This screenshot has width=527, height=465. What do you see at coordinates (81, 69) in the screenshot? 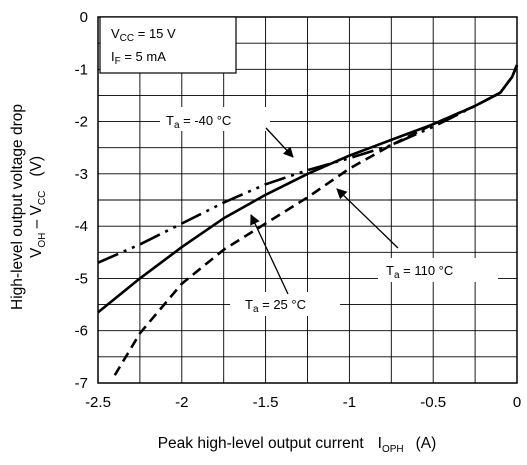
I see `y-tick-label: -1` at bounding box center [81, 69].